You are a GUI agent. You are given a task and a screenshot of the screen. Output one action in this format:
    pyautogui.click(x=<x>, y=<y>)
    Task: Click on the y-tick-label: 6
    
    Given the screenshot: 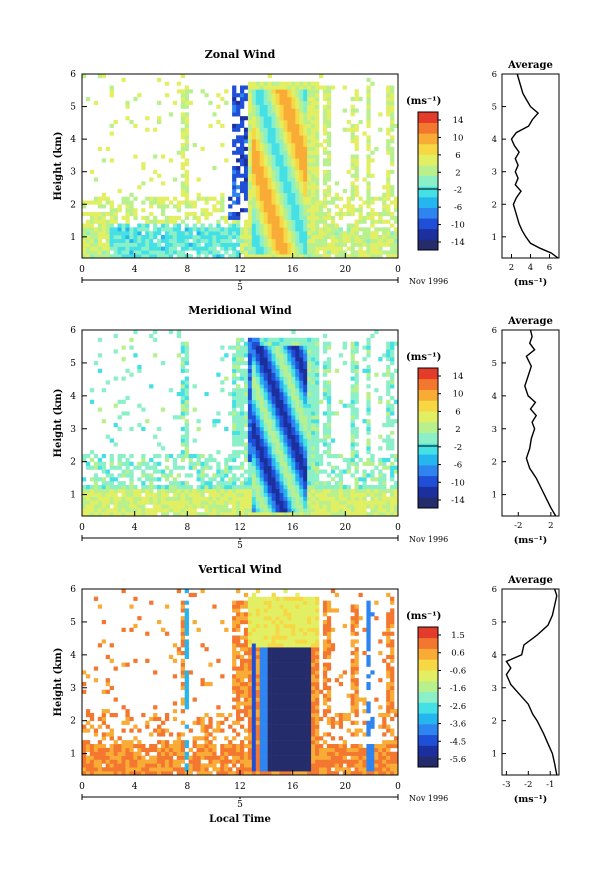 What is the action you would take?
    pyautogui.click(x=73, y=331)
    